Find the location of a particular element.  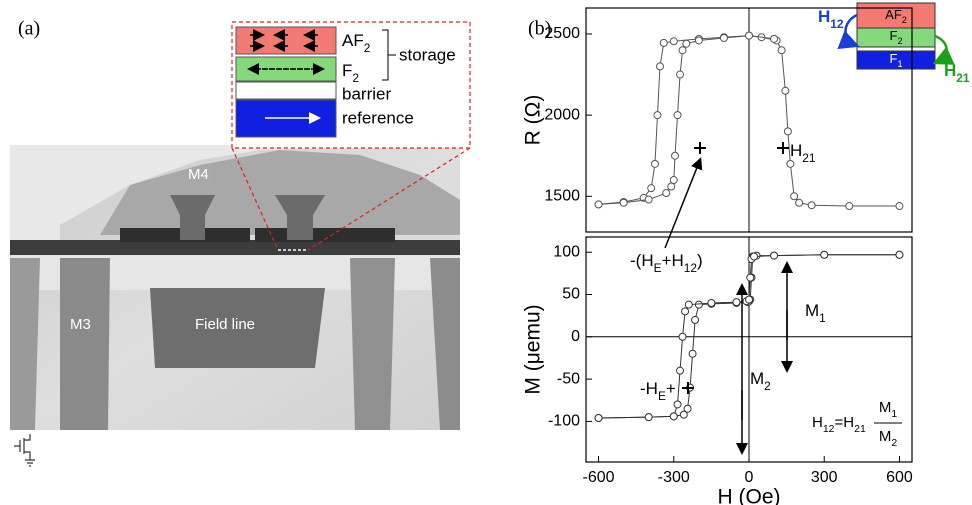

x-tick-label: 600 is located at coordinates (899, 477).